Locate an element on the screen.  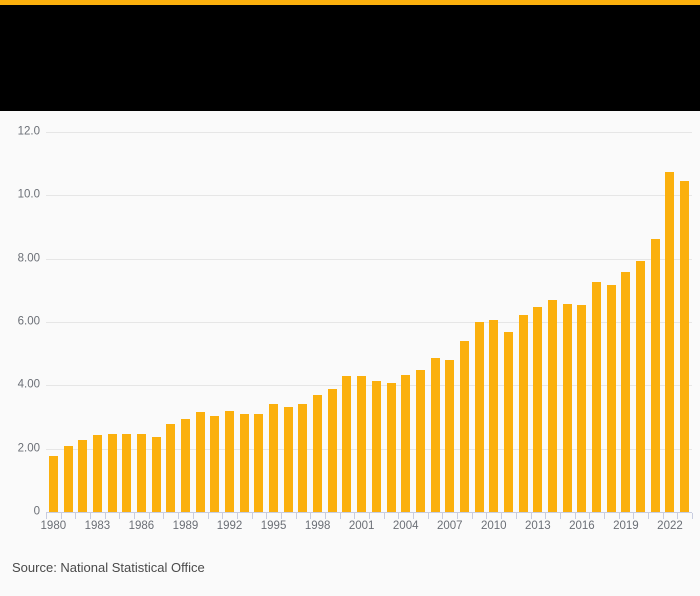
x-axis-line is located at coordinates (369, 512).